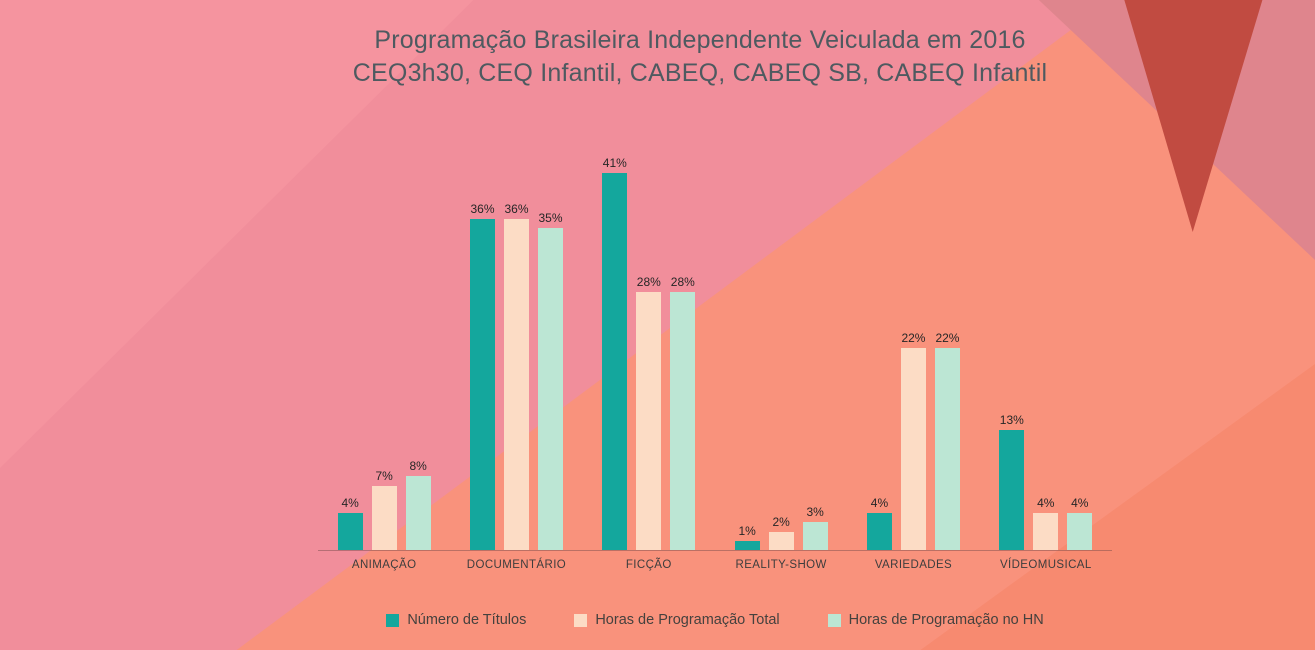 This screenshot has height=650, width=1315. I want to click on x-axis-line, so click(715, 550).